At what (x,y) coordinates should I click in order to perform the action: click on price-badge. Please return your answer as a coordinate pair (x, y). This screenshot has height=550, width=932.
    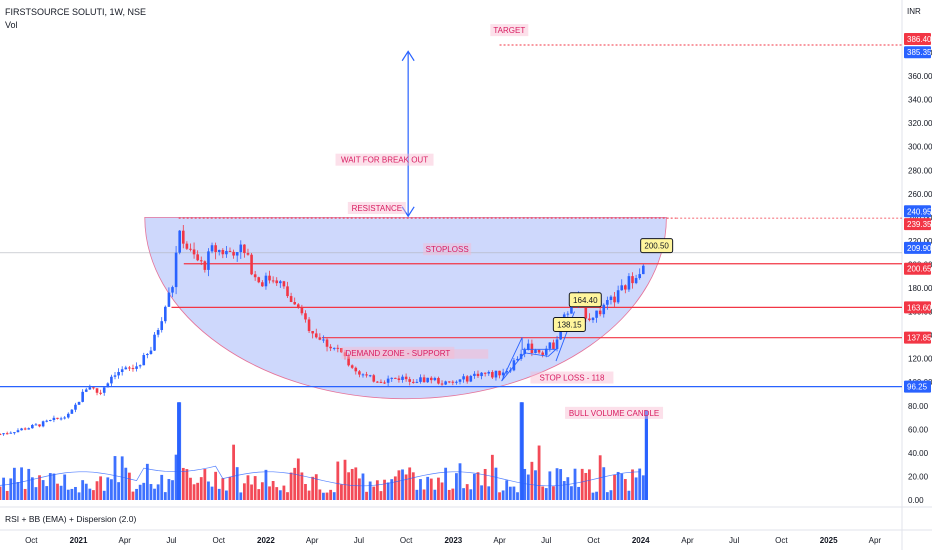
    Looking at the image, I should click on (657, 246).